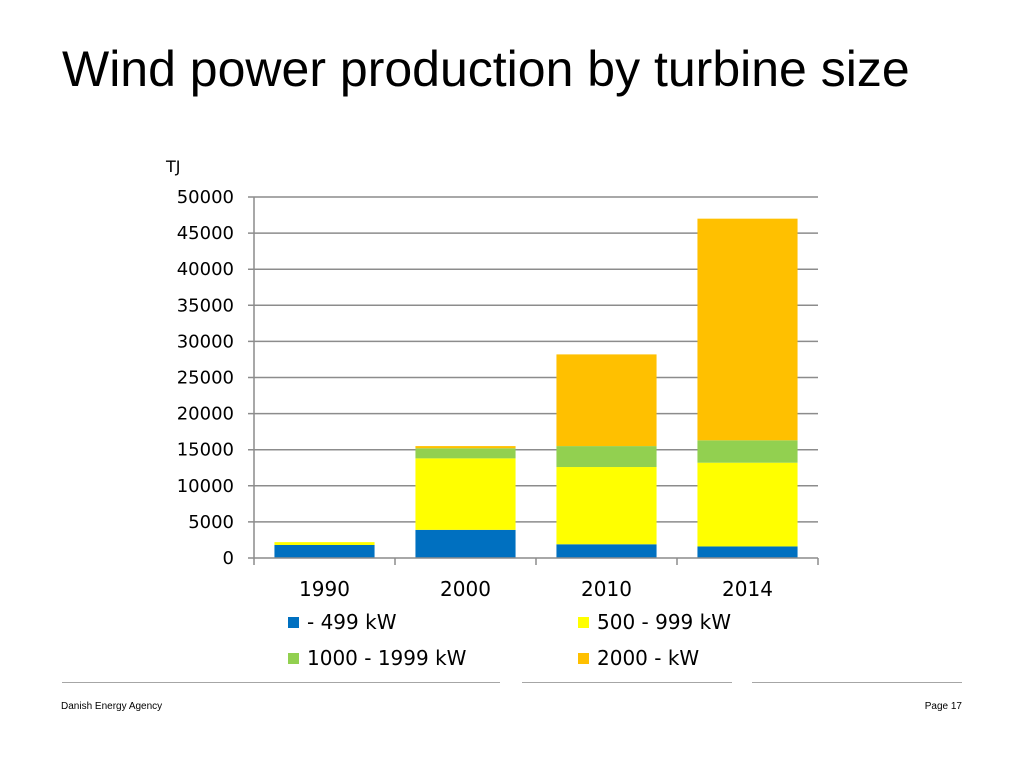 The image size is (1024, 768). I want to click on footer-page-number: Page 17, so click(943, 706).